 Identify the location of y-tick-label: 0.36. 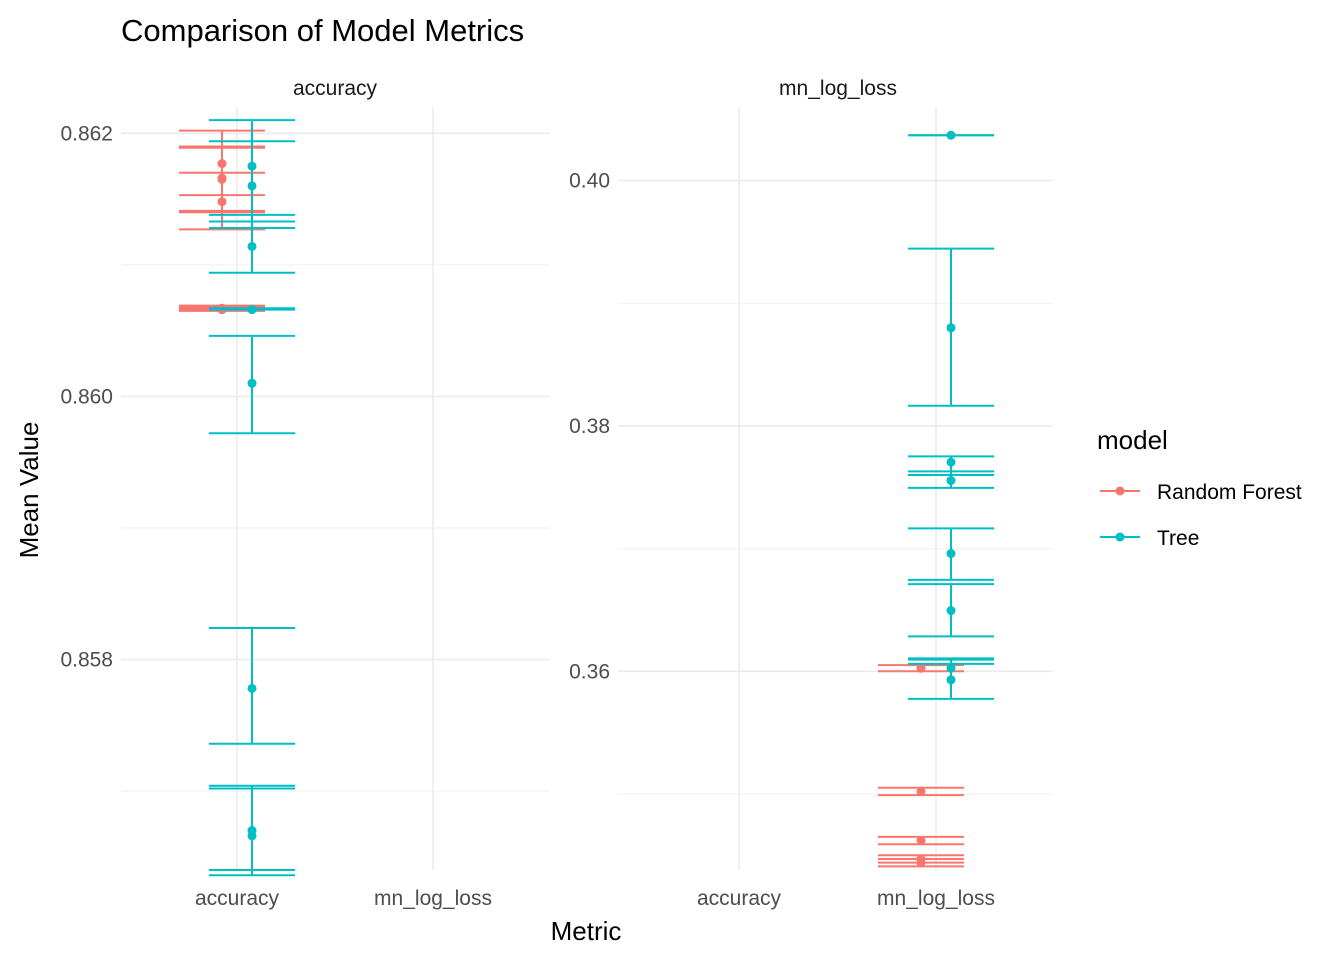
(589, 671).